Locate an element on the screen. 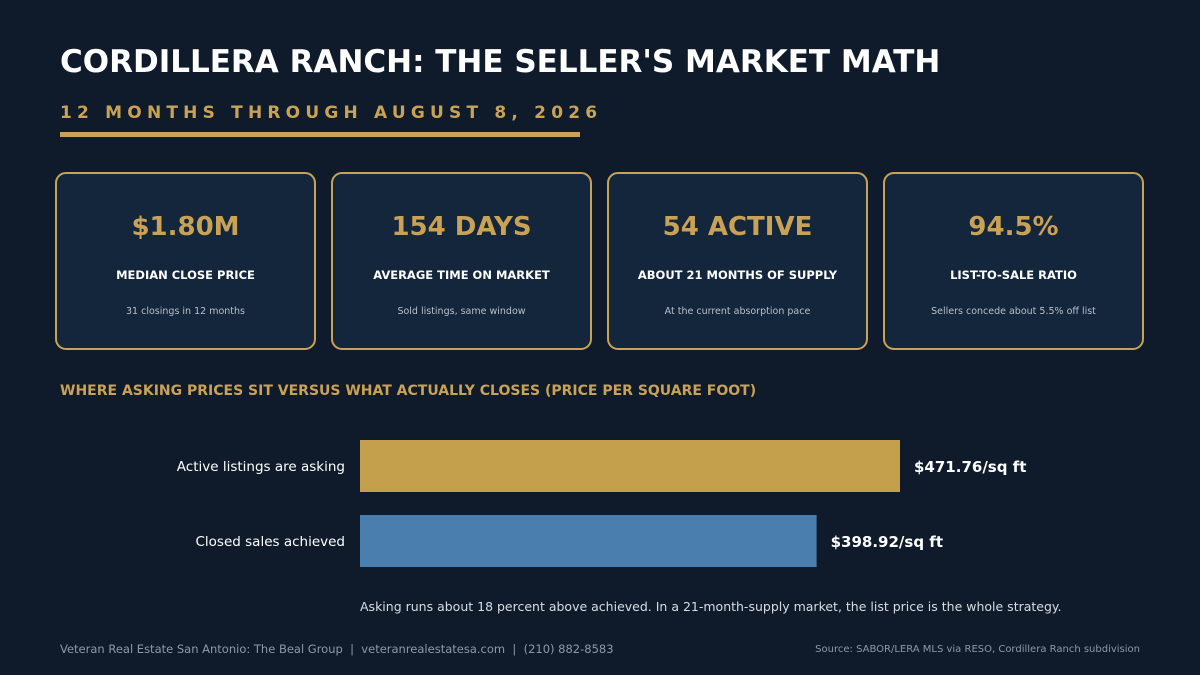 Image resolution: width=1200 pixels, height=675 pixels. bar-value-label: $471.76/sq ft is located at coordinates (970, 467).